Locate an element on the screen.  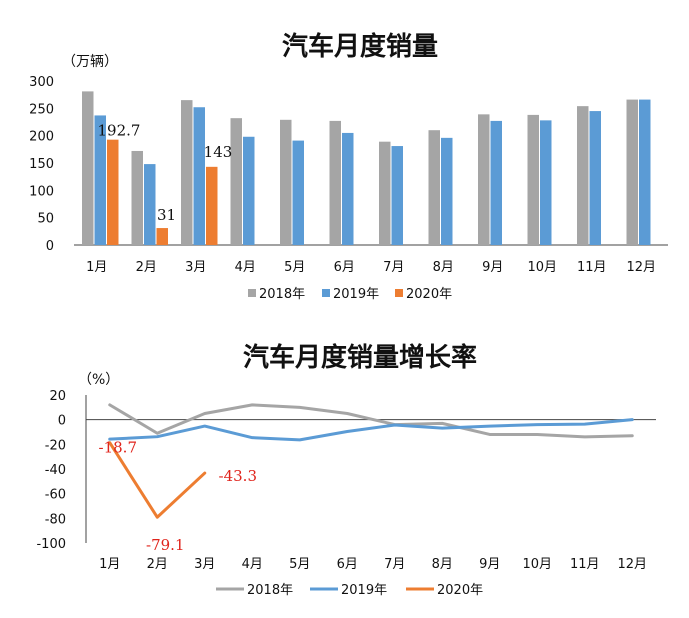
bar-y-tick-label: 250 is located at coordinates (41, 109).